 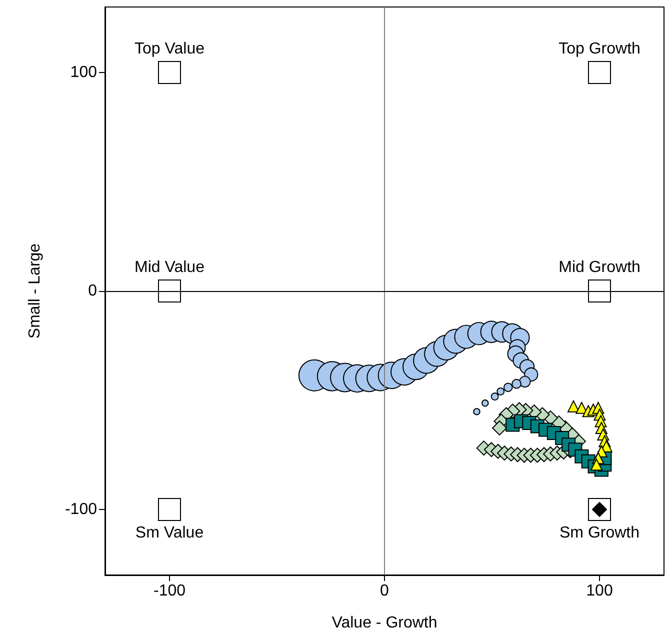 What do you see at coordinates (35, 291) in the screenshot?
I see `y-axis-title: Small - Large` at bounding box center [35, 291].